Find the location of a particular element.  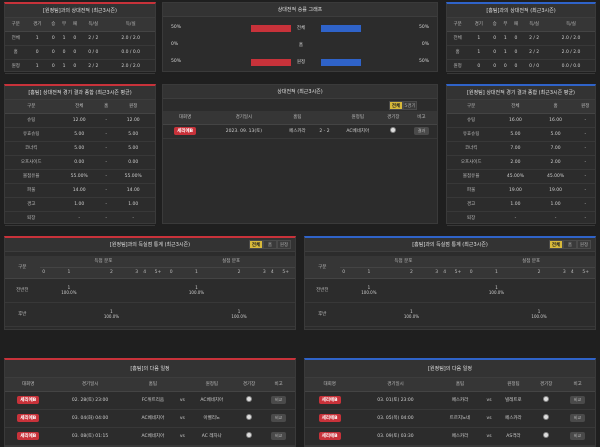

row-label: 전반전 is located at coordinates (322, 290).